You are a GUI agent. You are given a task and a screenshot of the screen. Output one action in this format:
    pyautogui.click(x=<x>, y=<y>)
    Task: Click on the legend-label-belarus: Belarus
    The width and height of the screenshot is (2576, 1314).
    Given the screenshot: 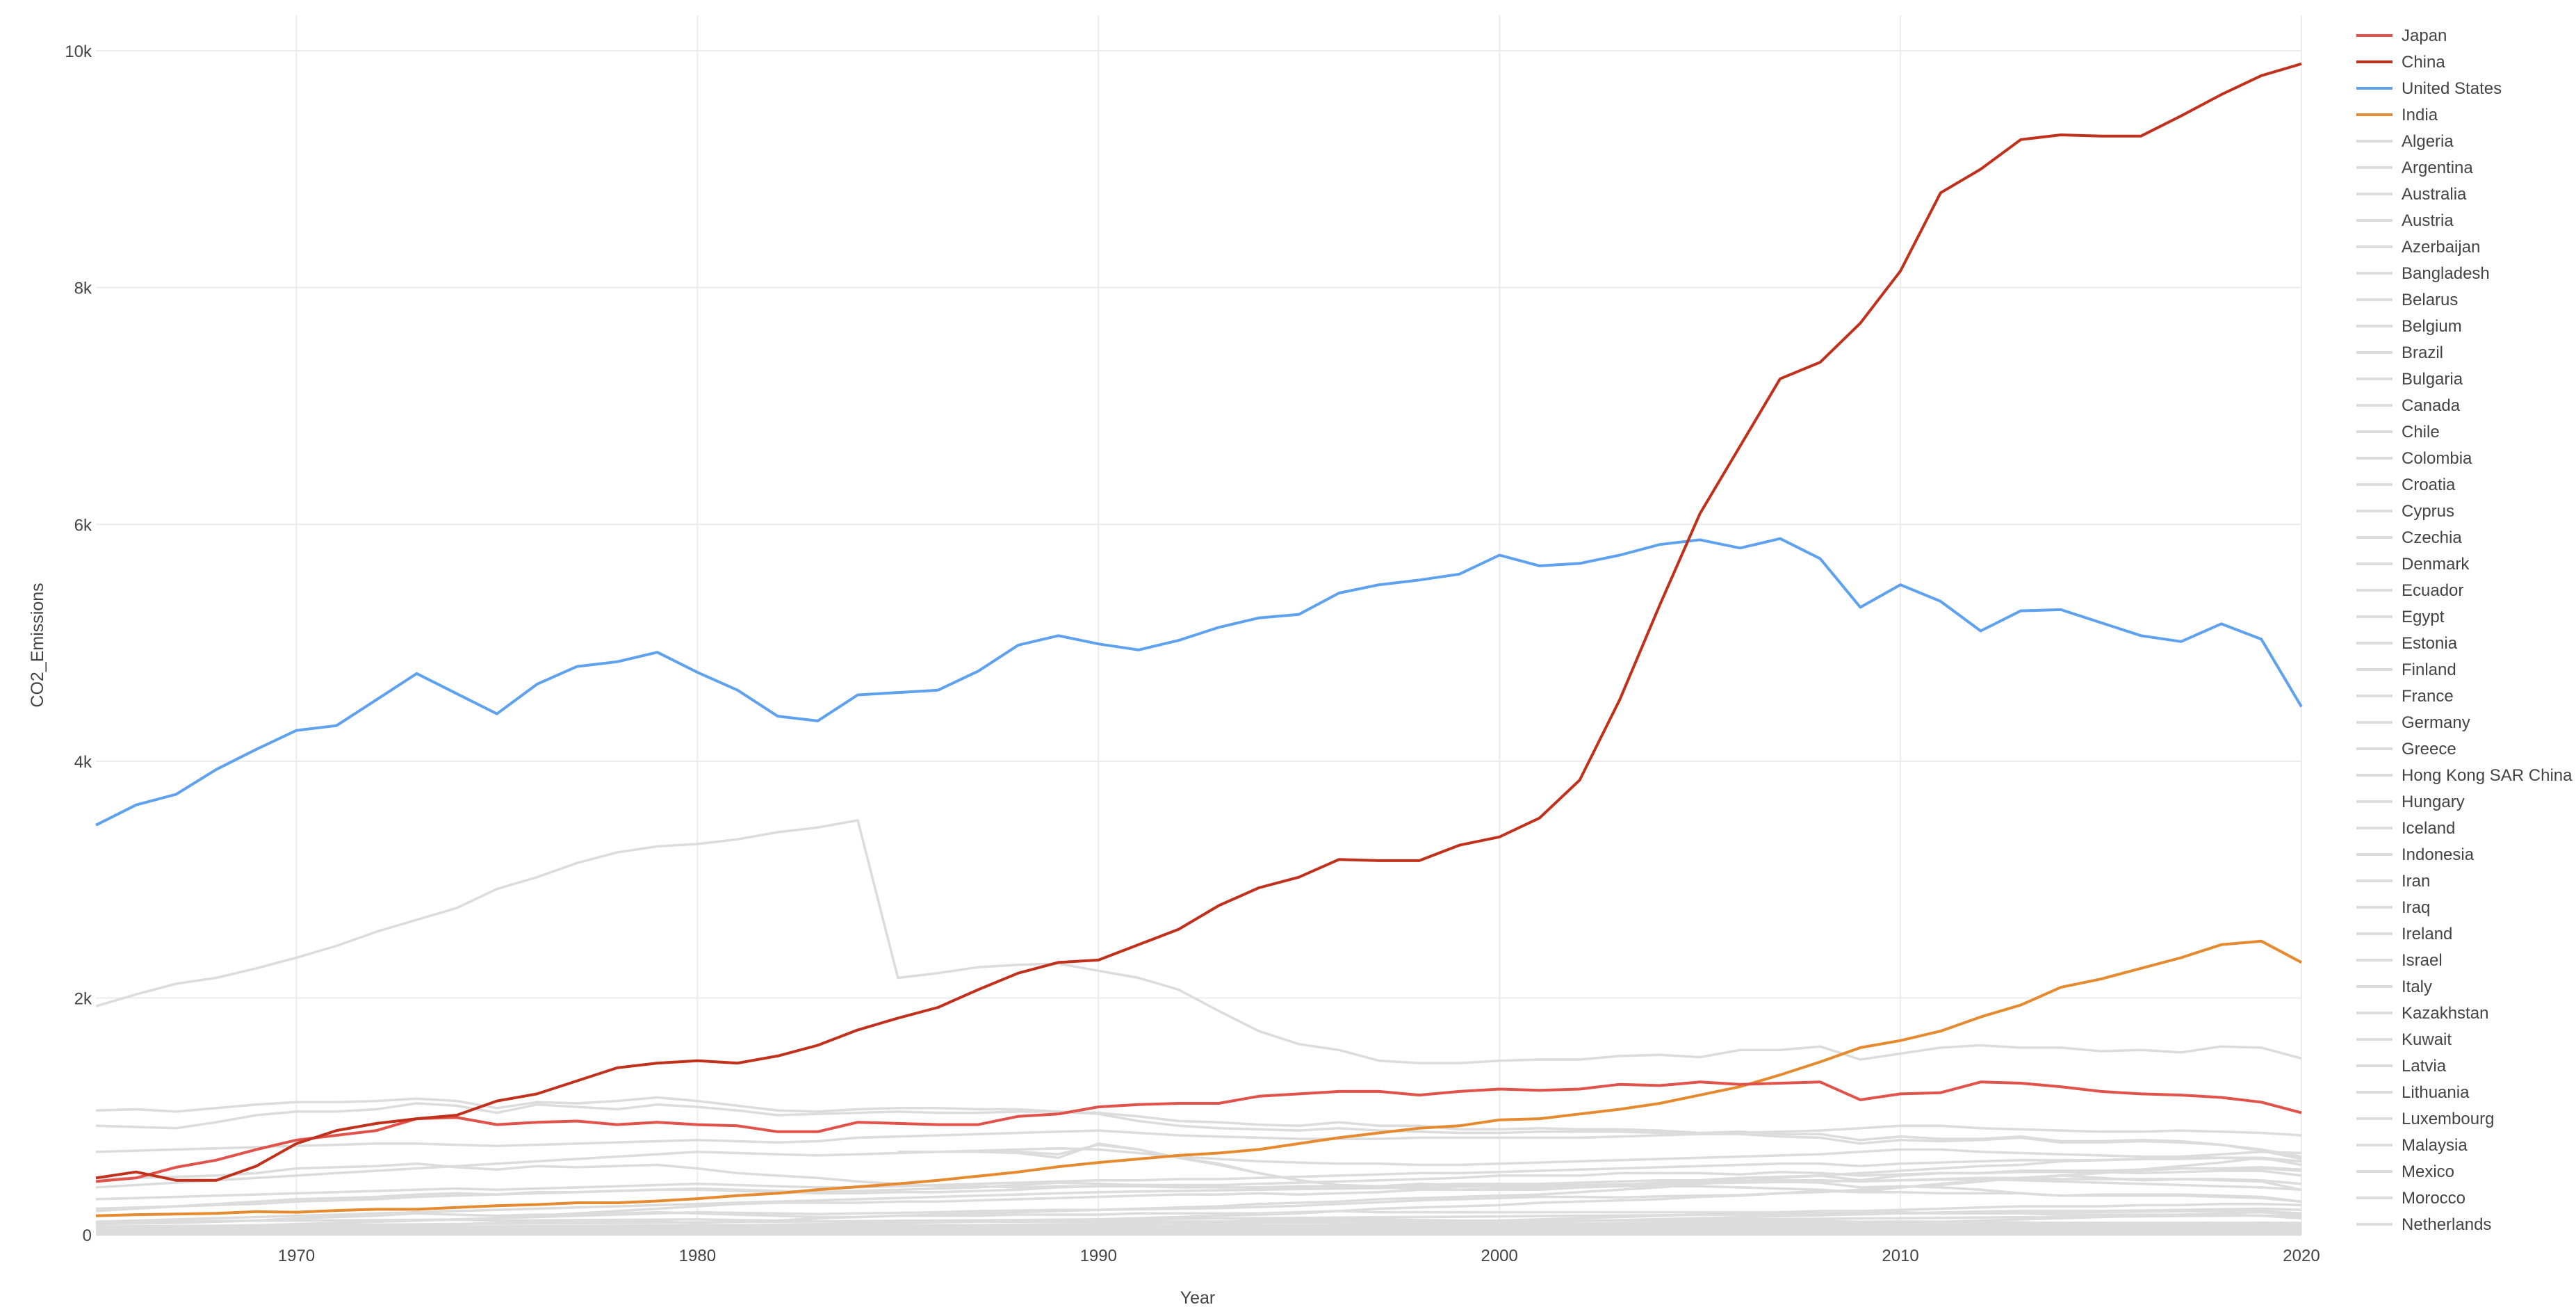 What is the action you would take?
    pyautogui.click(x=2430, y=300)
    